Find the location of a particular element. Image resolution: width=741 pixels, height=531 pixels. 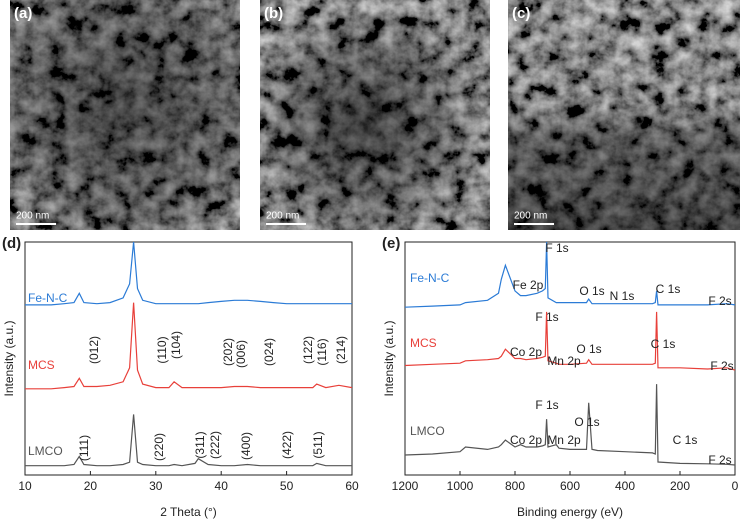

x-tick-label: 30 is located at coordinates (156, 486).